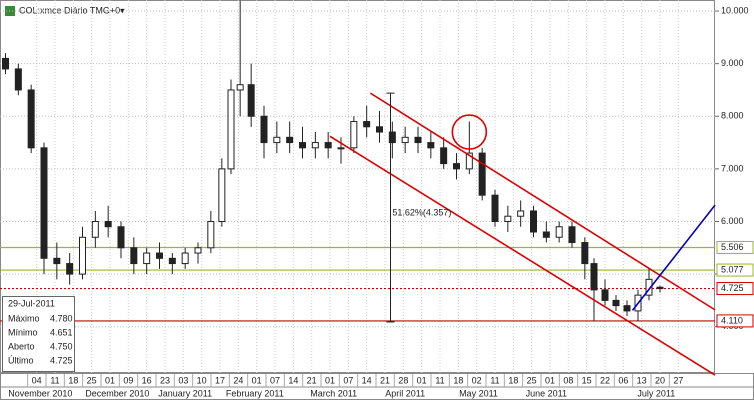 This screenshot has width=754, height=400. I want to click on highlight-circle, so click(469, 132).